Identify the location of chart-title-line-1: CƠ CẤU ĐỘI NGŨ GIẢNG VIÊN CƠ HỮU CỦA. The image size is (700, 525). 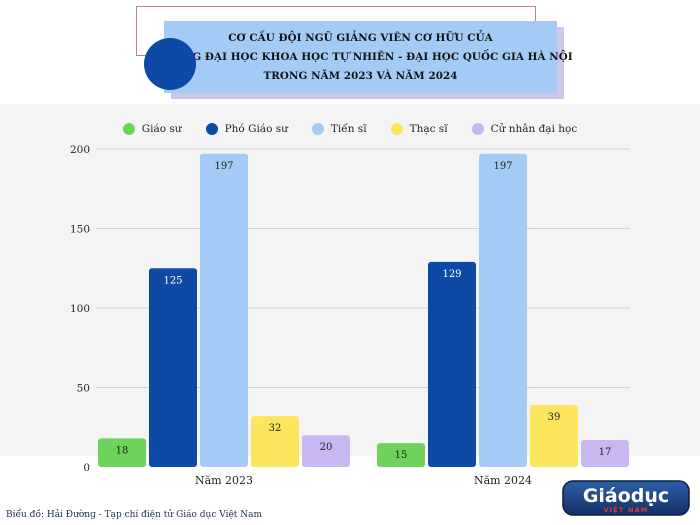
(360, 37).